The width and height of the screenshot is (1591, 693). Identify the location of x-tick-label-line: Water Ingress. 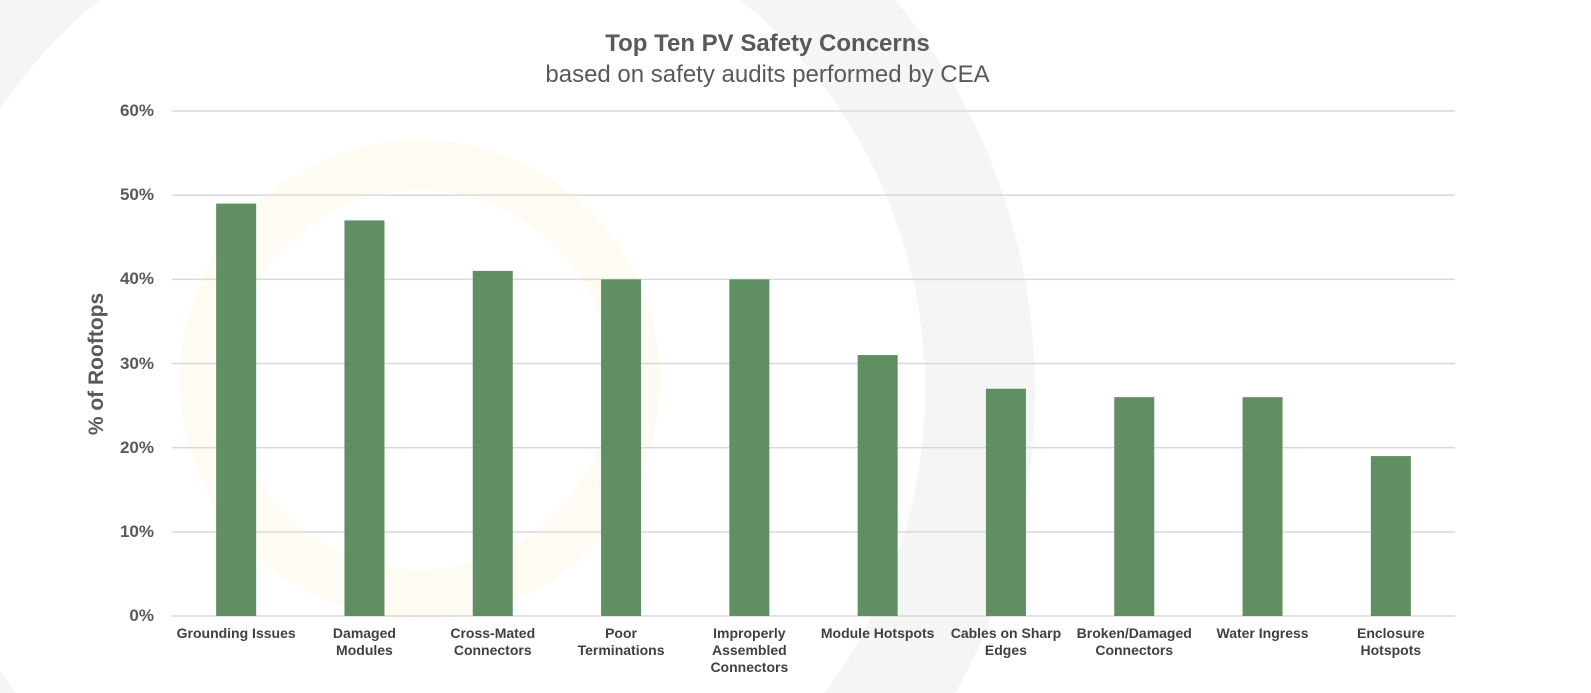
(1262, 633).